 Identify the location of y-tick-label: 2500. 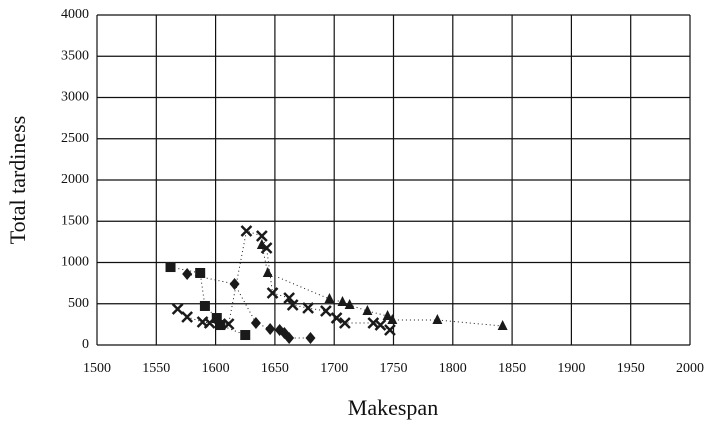
(75, 138).